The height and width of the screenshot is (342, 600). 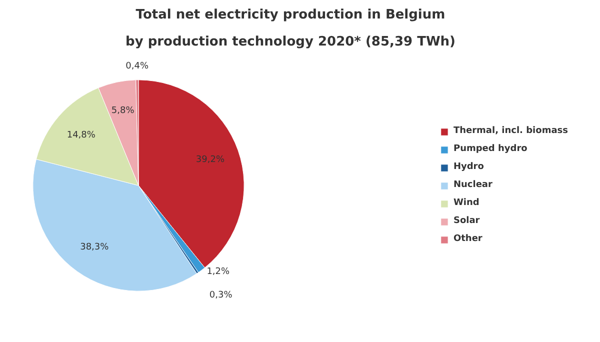 What do you see at coordinates (137, 66) in the screenshot?
I see `data-label: 0,4%` at bounding box center [137, 66].